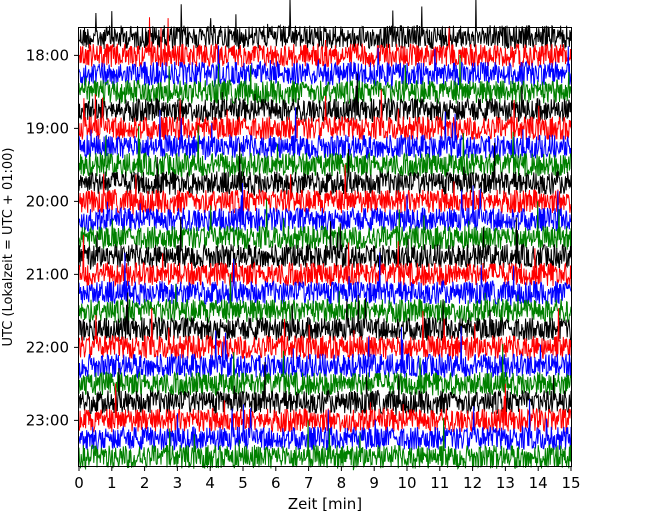 The width and height of the screenshot is (650, 520). Describe the element at coordinates (47, 128) in the screenshot. I see `y-tick-label: 19:00` at that location.